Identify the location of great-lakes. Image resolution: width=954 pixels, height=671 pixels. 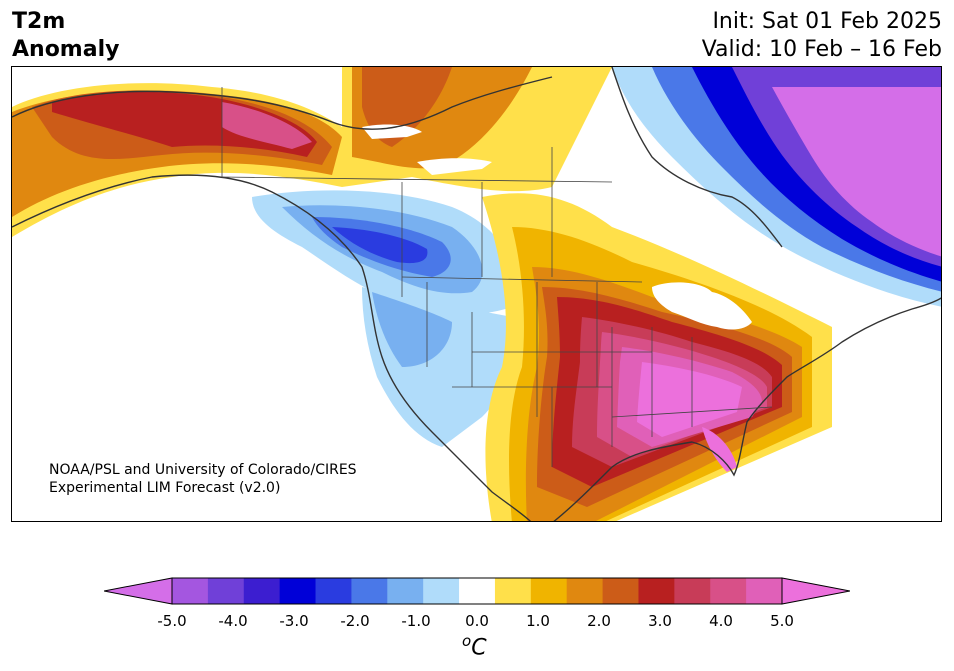
(702, 306).